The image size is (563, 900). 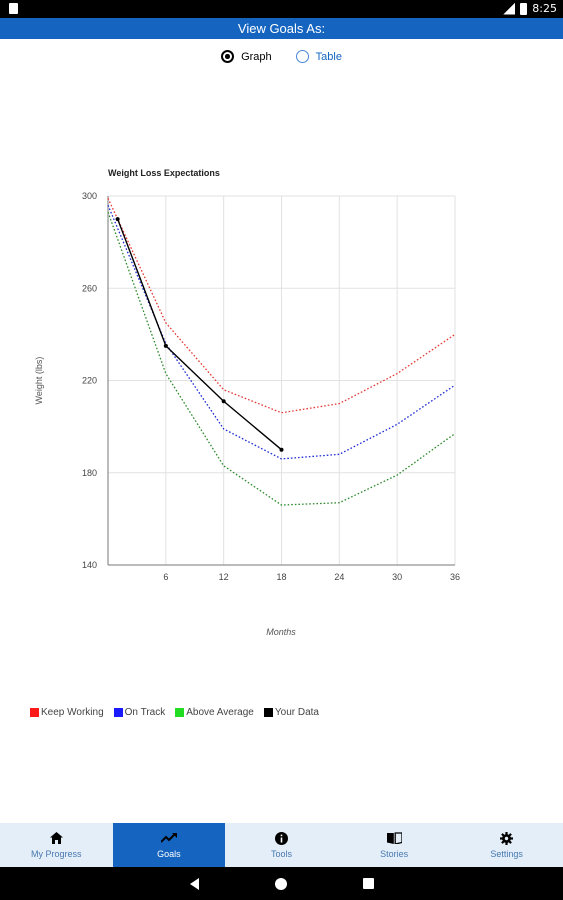 I want to click on home-circle-icon, so click(x=280, y=883).